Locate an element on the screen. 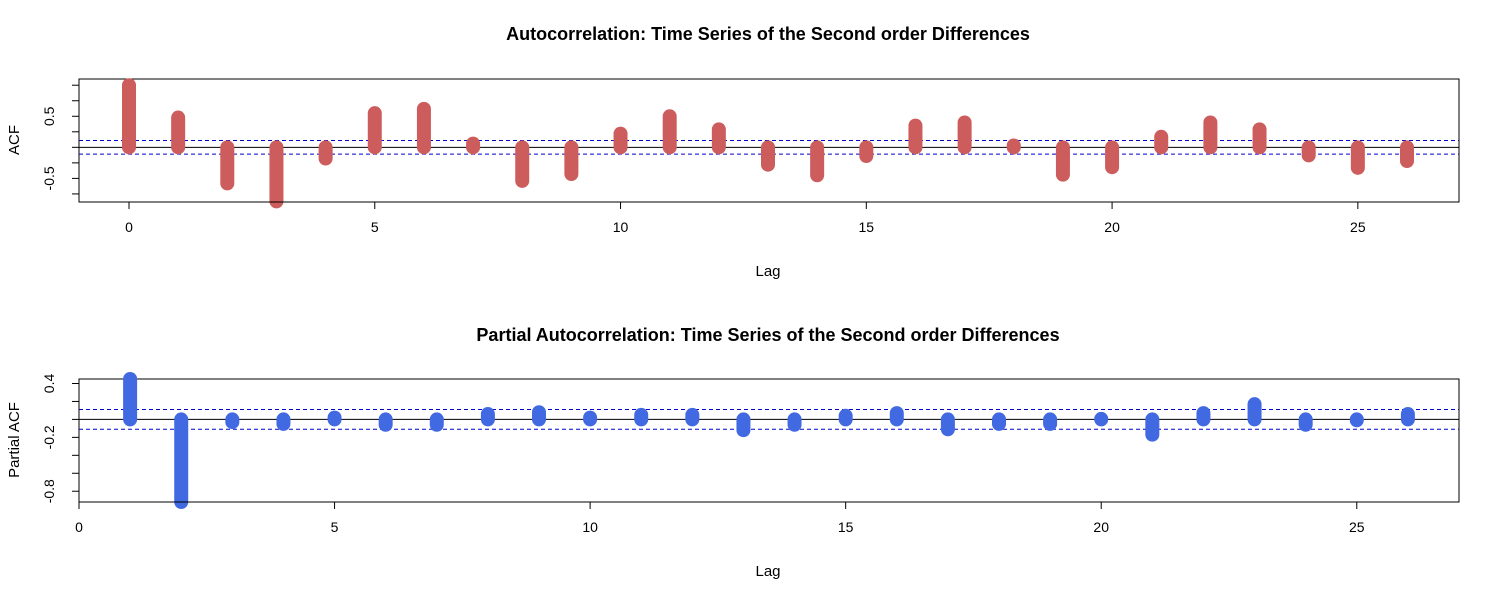 This screenshot has width=1500, height=600. pacf-x-tick-label: 25 is located at coordinates (1357, 527).